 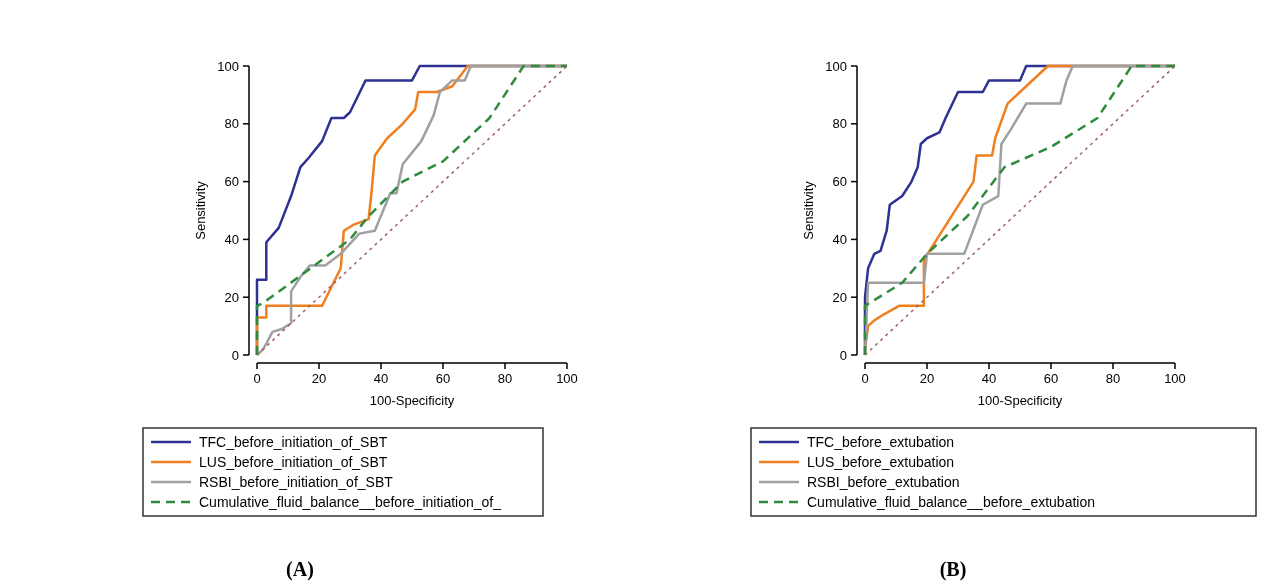 What do you see at coordinates (300, 569) in the screenshot?
I see `text: (A)` at bounding box center [300, 569].